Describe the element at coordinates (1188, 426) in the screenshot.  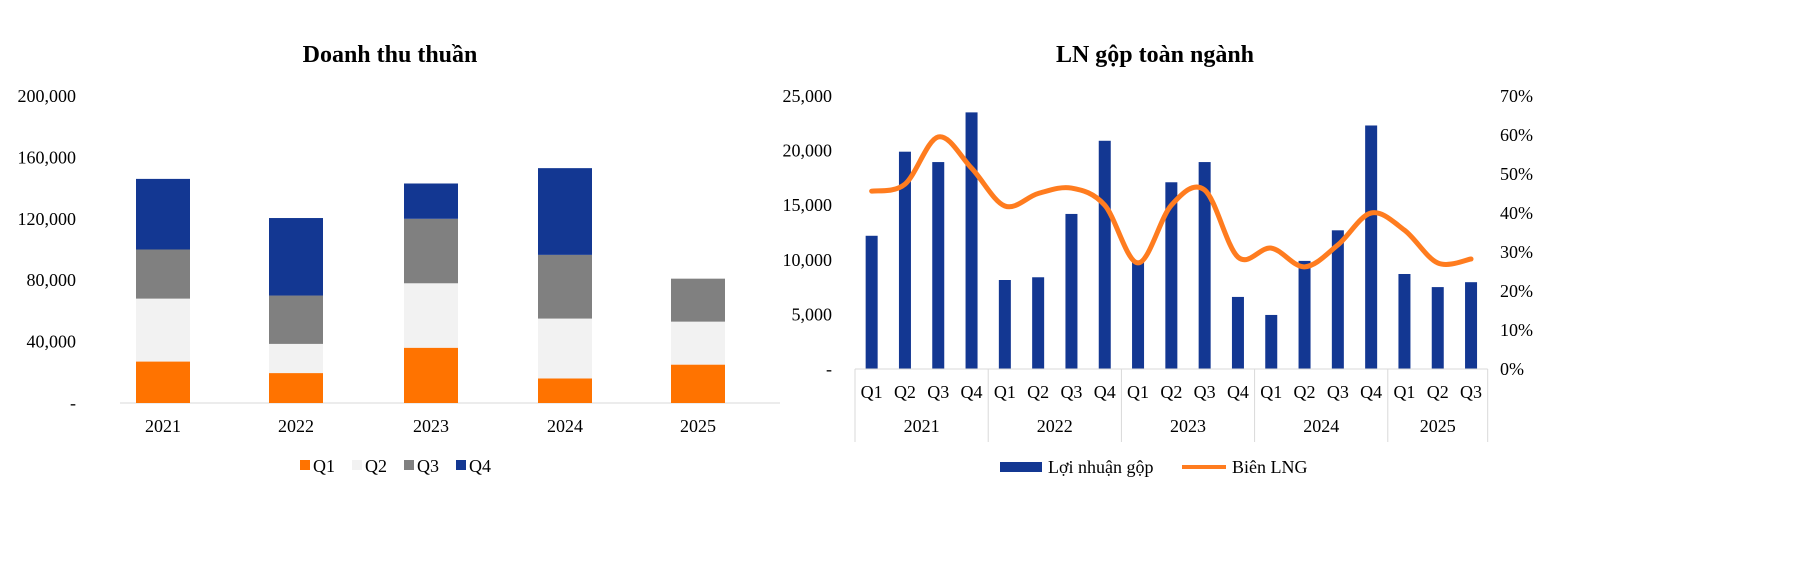
I see `x-group-label: 2023` at that location.